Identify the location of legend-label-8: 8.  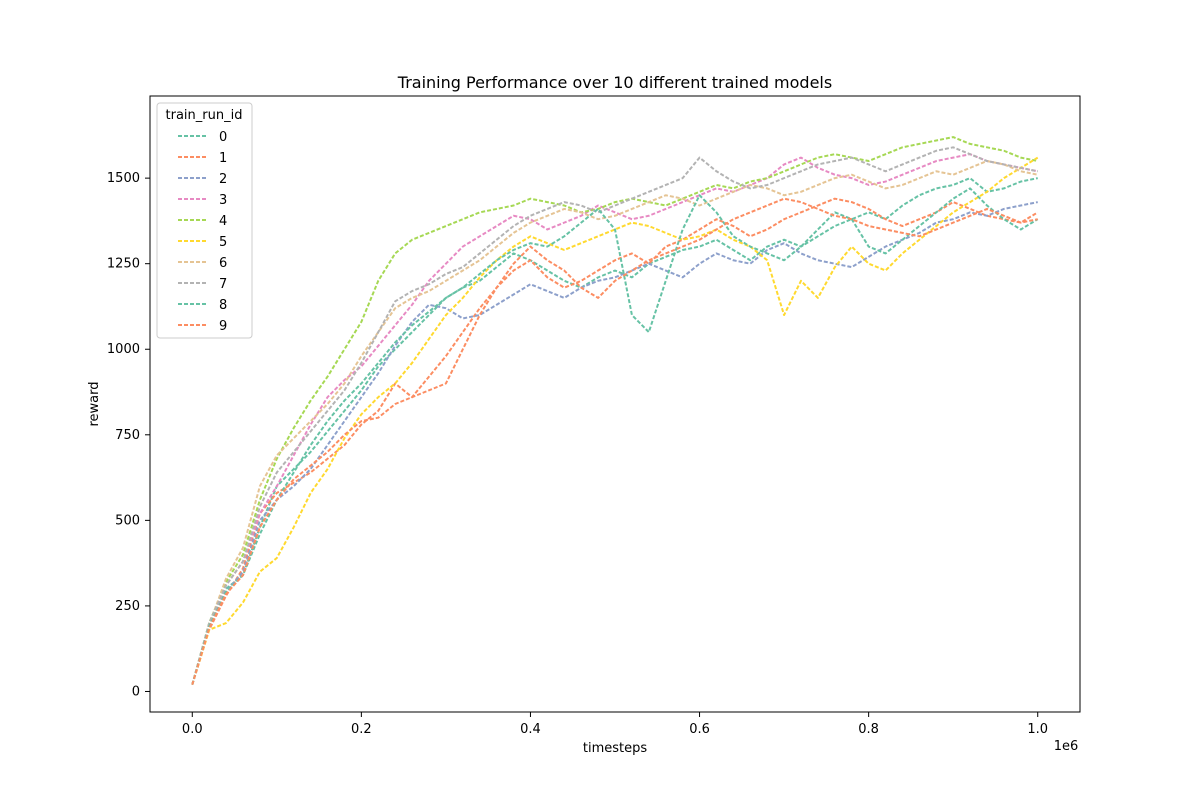
(223, 305).